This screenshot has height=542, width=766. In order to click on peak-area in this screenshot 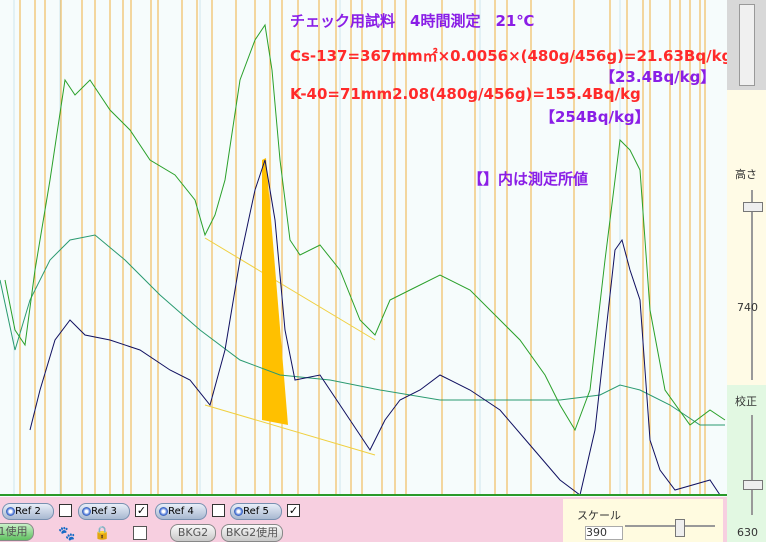, I will do `click(275, 291)`.